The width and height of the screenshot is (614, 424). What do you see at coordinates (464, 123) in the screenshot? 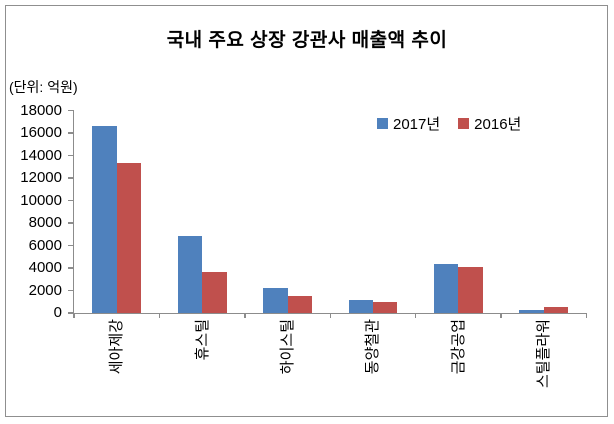
I see `legend-swatch-2016` at bounding box center [464, 123].